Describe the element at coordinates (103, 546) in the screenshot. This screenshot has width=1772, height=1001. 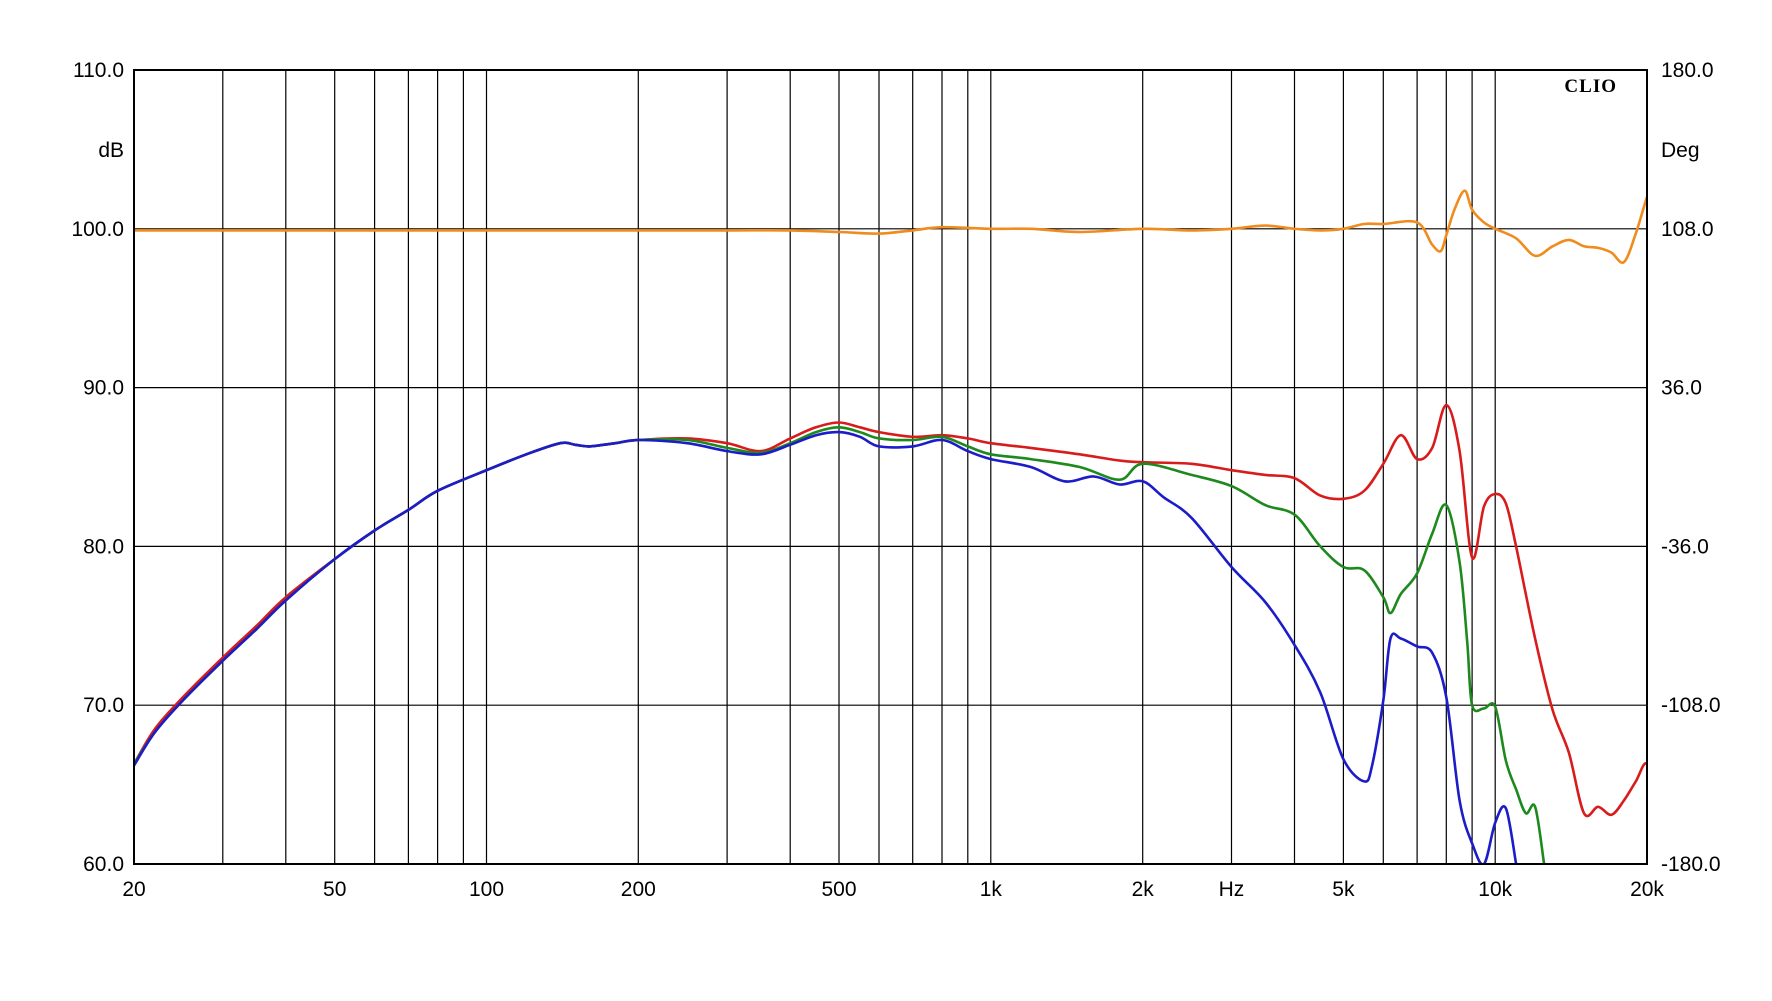
I see `y-left-tick-label: 80.0` at that location.